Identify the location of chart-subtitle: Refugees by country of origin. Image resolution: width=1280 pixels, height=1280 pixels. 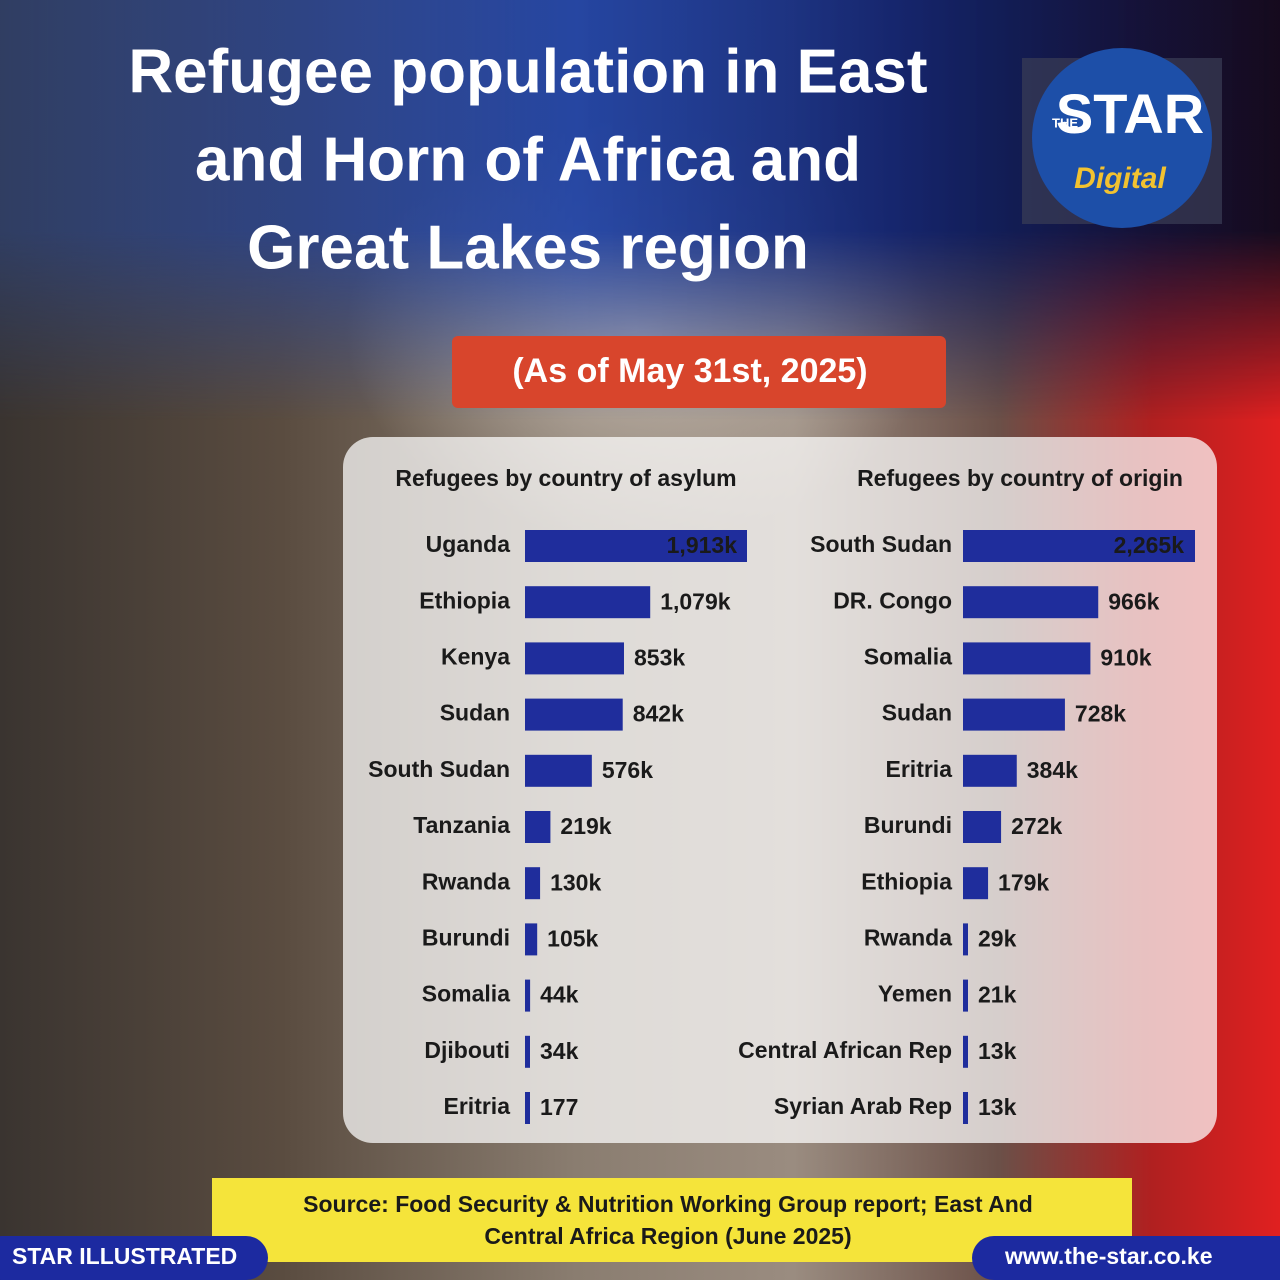
(1020, 478).